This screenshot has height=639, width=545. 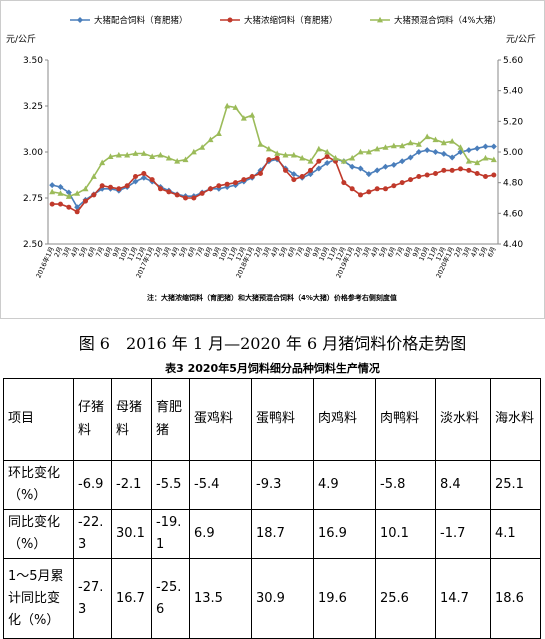 I want to click on x-tick-label: 3月, so click(x=367, y=251).